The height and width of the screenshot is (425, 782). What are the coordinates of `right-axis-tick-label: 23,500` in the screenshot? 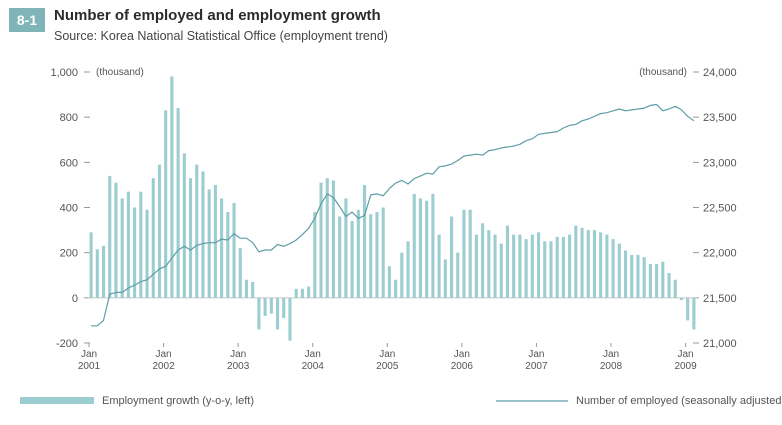 It's located at (720, 118).